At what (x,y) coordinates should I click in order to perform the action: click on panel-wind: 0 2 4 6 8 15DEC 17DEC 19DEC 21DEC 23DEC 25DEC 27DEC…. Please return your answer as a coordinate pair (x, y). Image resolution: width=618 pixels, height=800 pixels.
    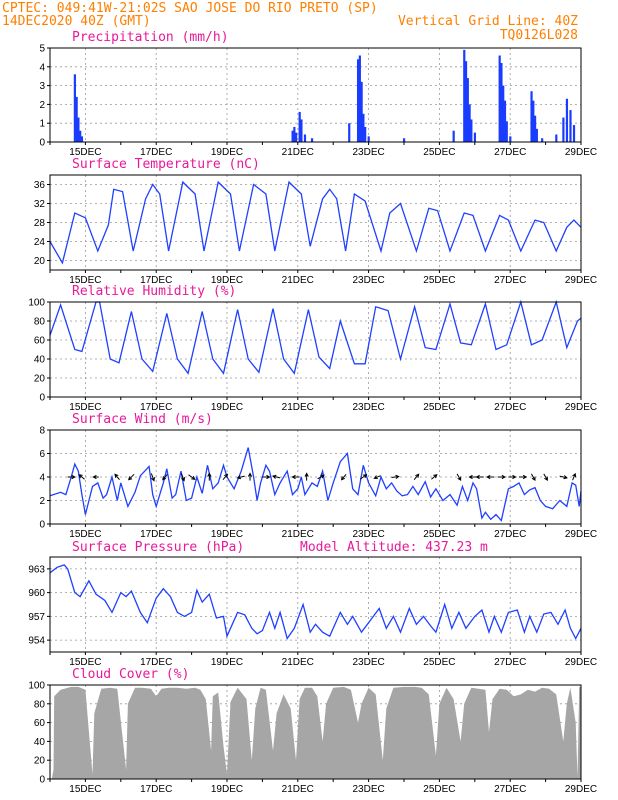
    Looking at the image, I should click on (318, 483).